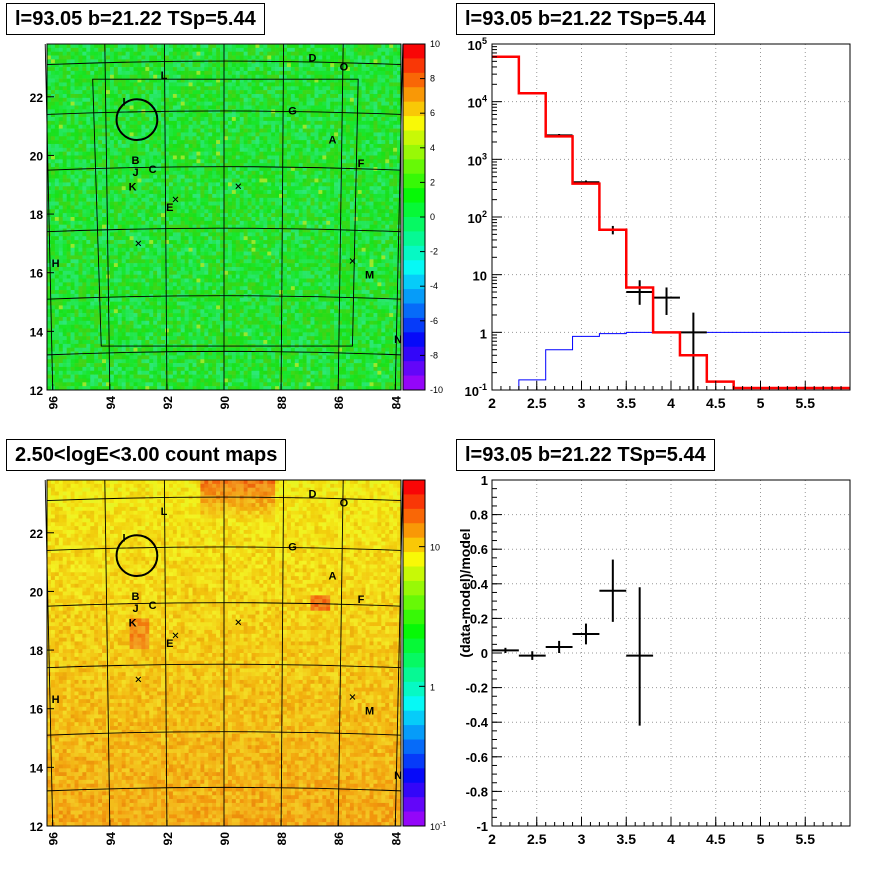  What do you see at coordinates (483, 333) in the screenshot?
I see `tick-label: 1` at bounding box center [483, 333].